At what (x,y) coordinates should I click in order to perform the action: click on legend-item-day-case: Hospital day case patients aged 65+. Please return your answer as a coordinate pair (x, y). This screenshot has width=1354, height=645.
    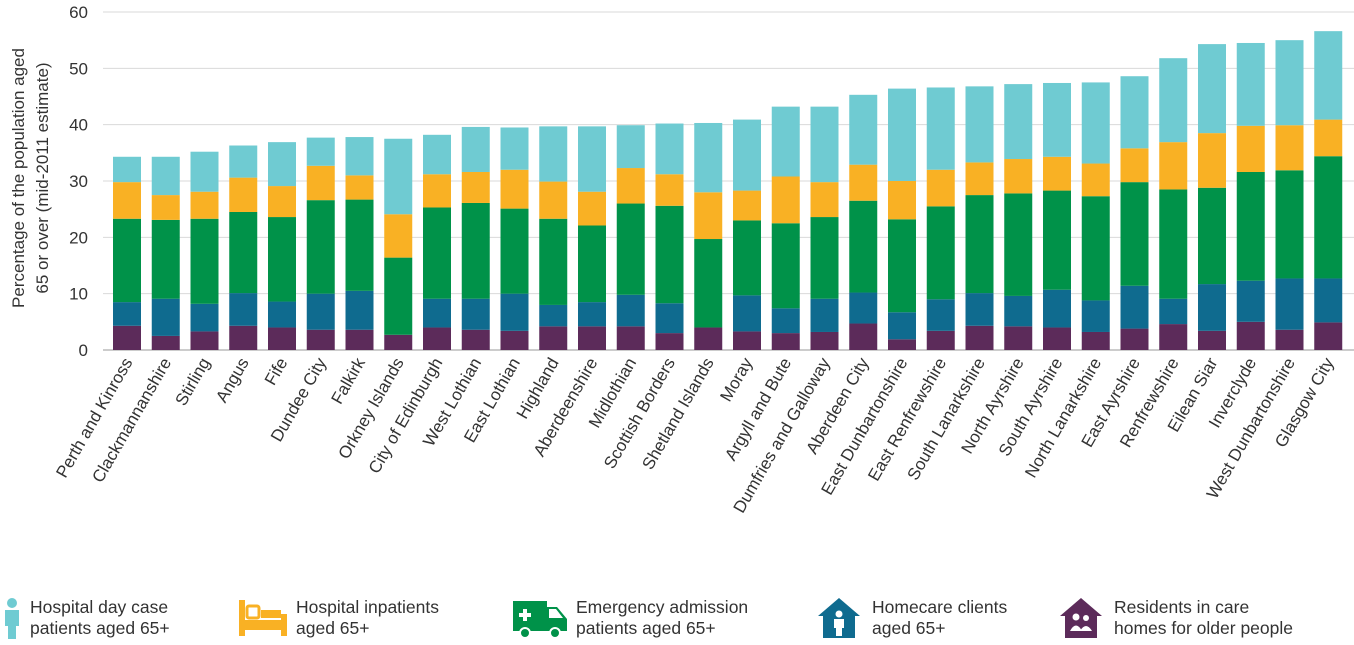
    Looking at the image, I should click on (115, 618).